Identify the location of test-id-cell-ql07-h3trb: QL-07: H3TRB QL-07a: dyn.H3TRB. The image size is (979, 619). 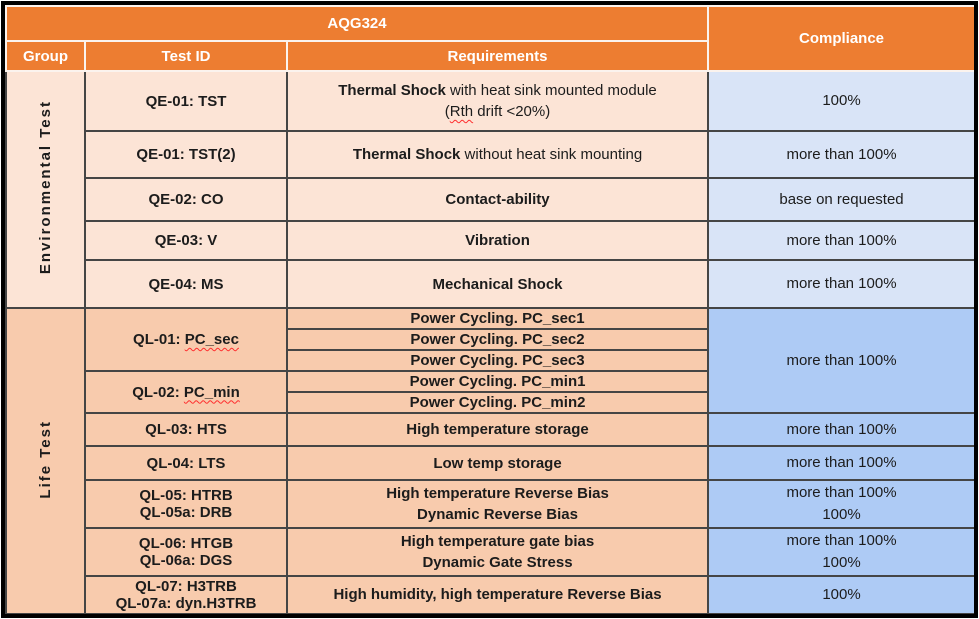
(186, 594).